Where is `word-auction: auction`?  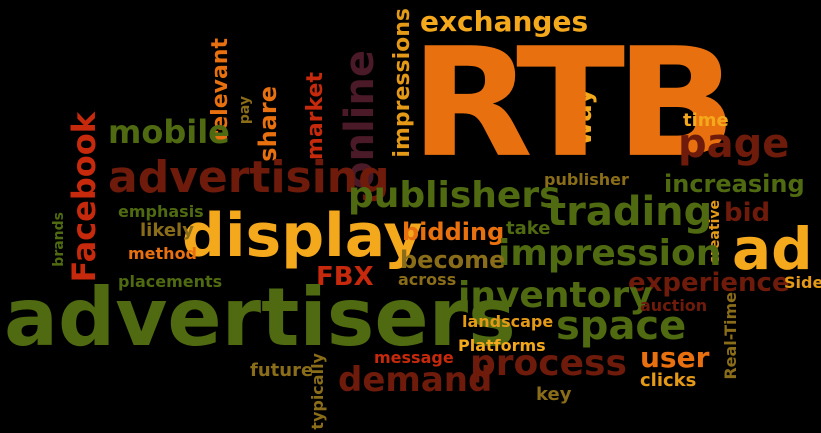
word-auction: auction is located at coordinates (674, 305).